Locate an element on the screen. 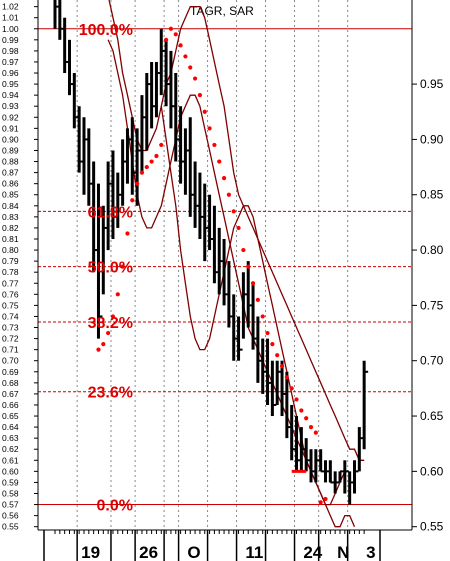 This screenshot has height=561, width=450. date-axis: 19 26 O 11 24 N 3 is located at coordinates (212, 545).